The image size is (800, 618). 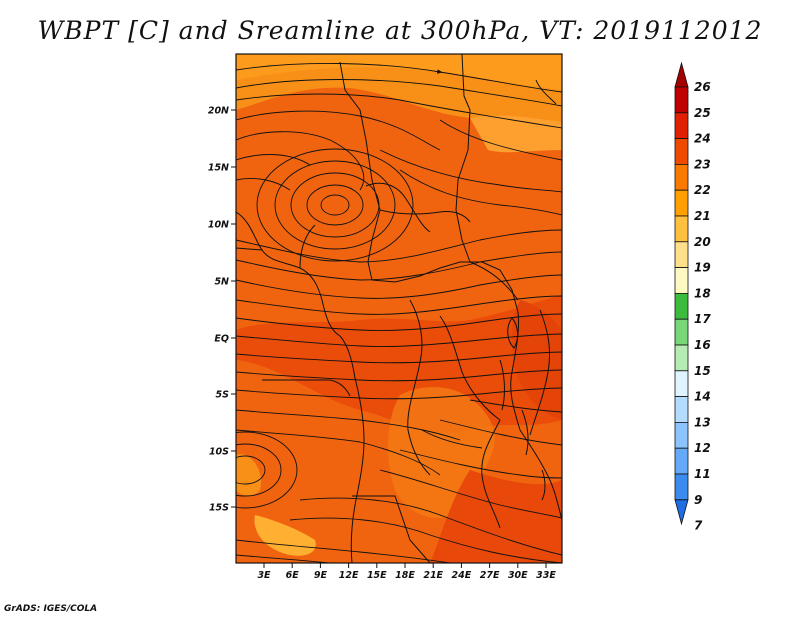 I want to click on colorbar-label: 17, so click(x=702, y=319).